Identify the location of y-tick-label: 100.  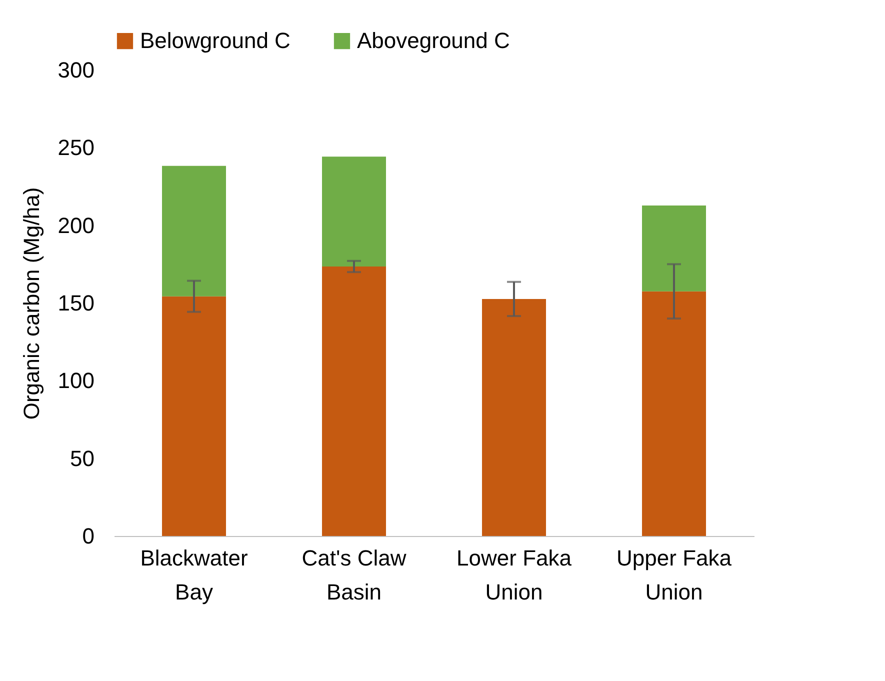
(76, 381).